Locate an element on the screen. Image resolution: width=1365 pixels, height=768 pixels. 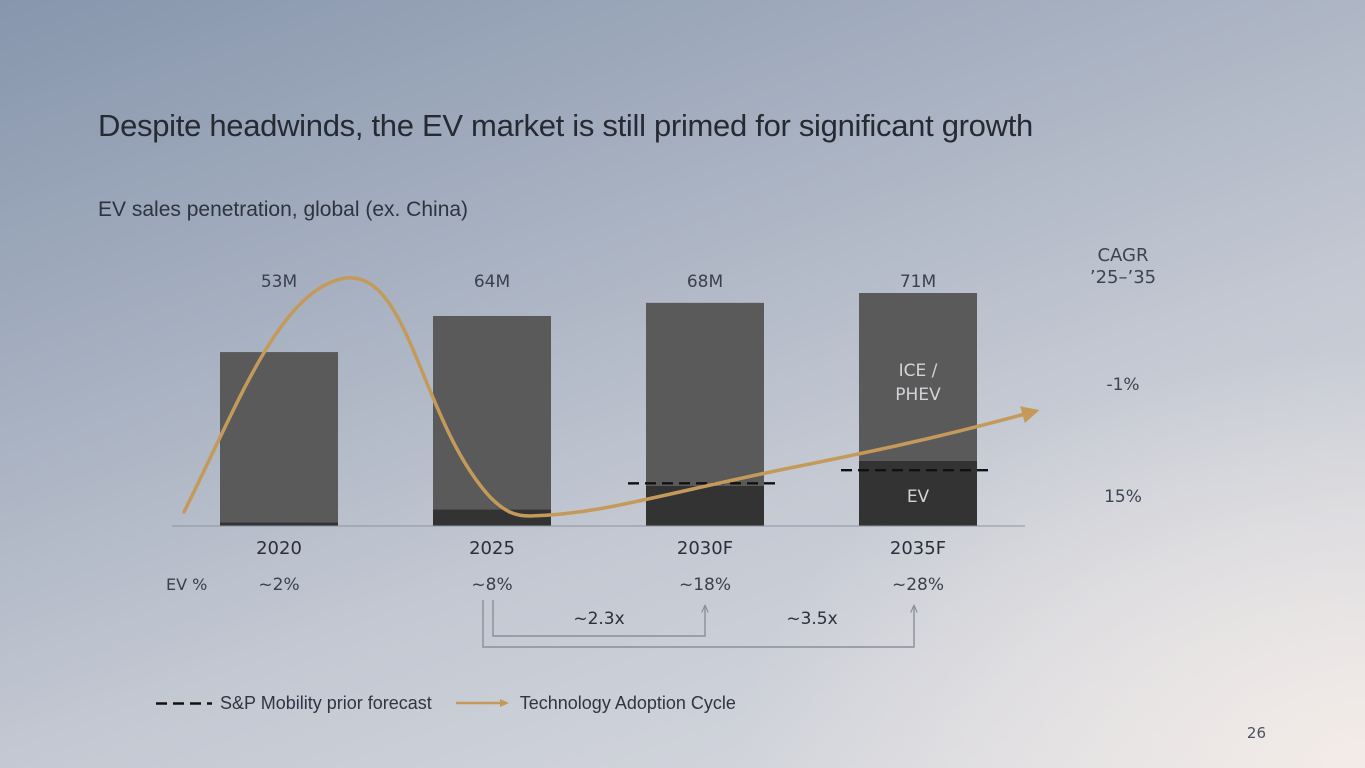
category-label-2025: 2025 is located at coordinates (492, 548).